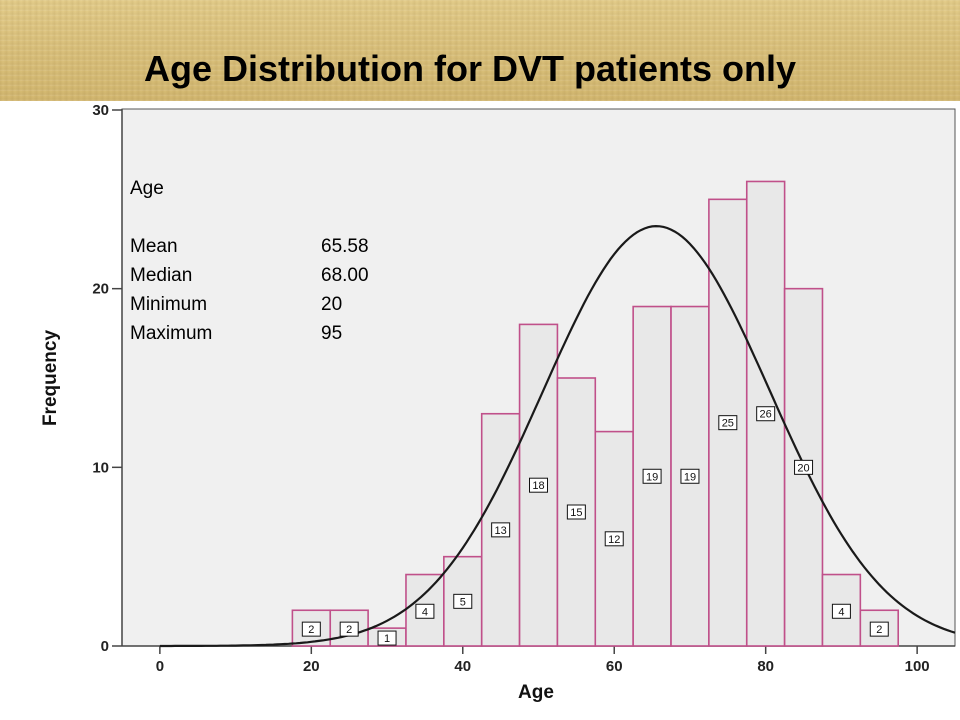  I want to click on x-tick-label: 80, so click(765, 666).